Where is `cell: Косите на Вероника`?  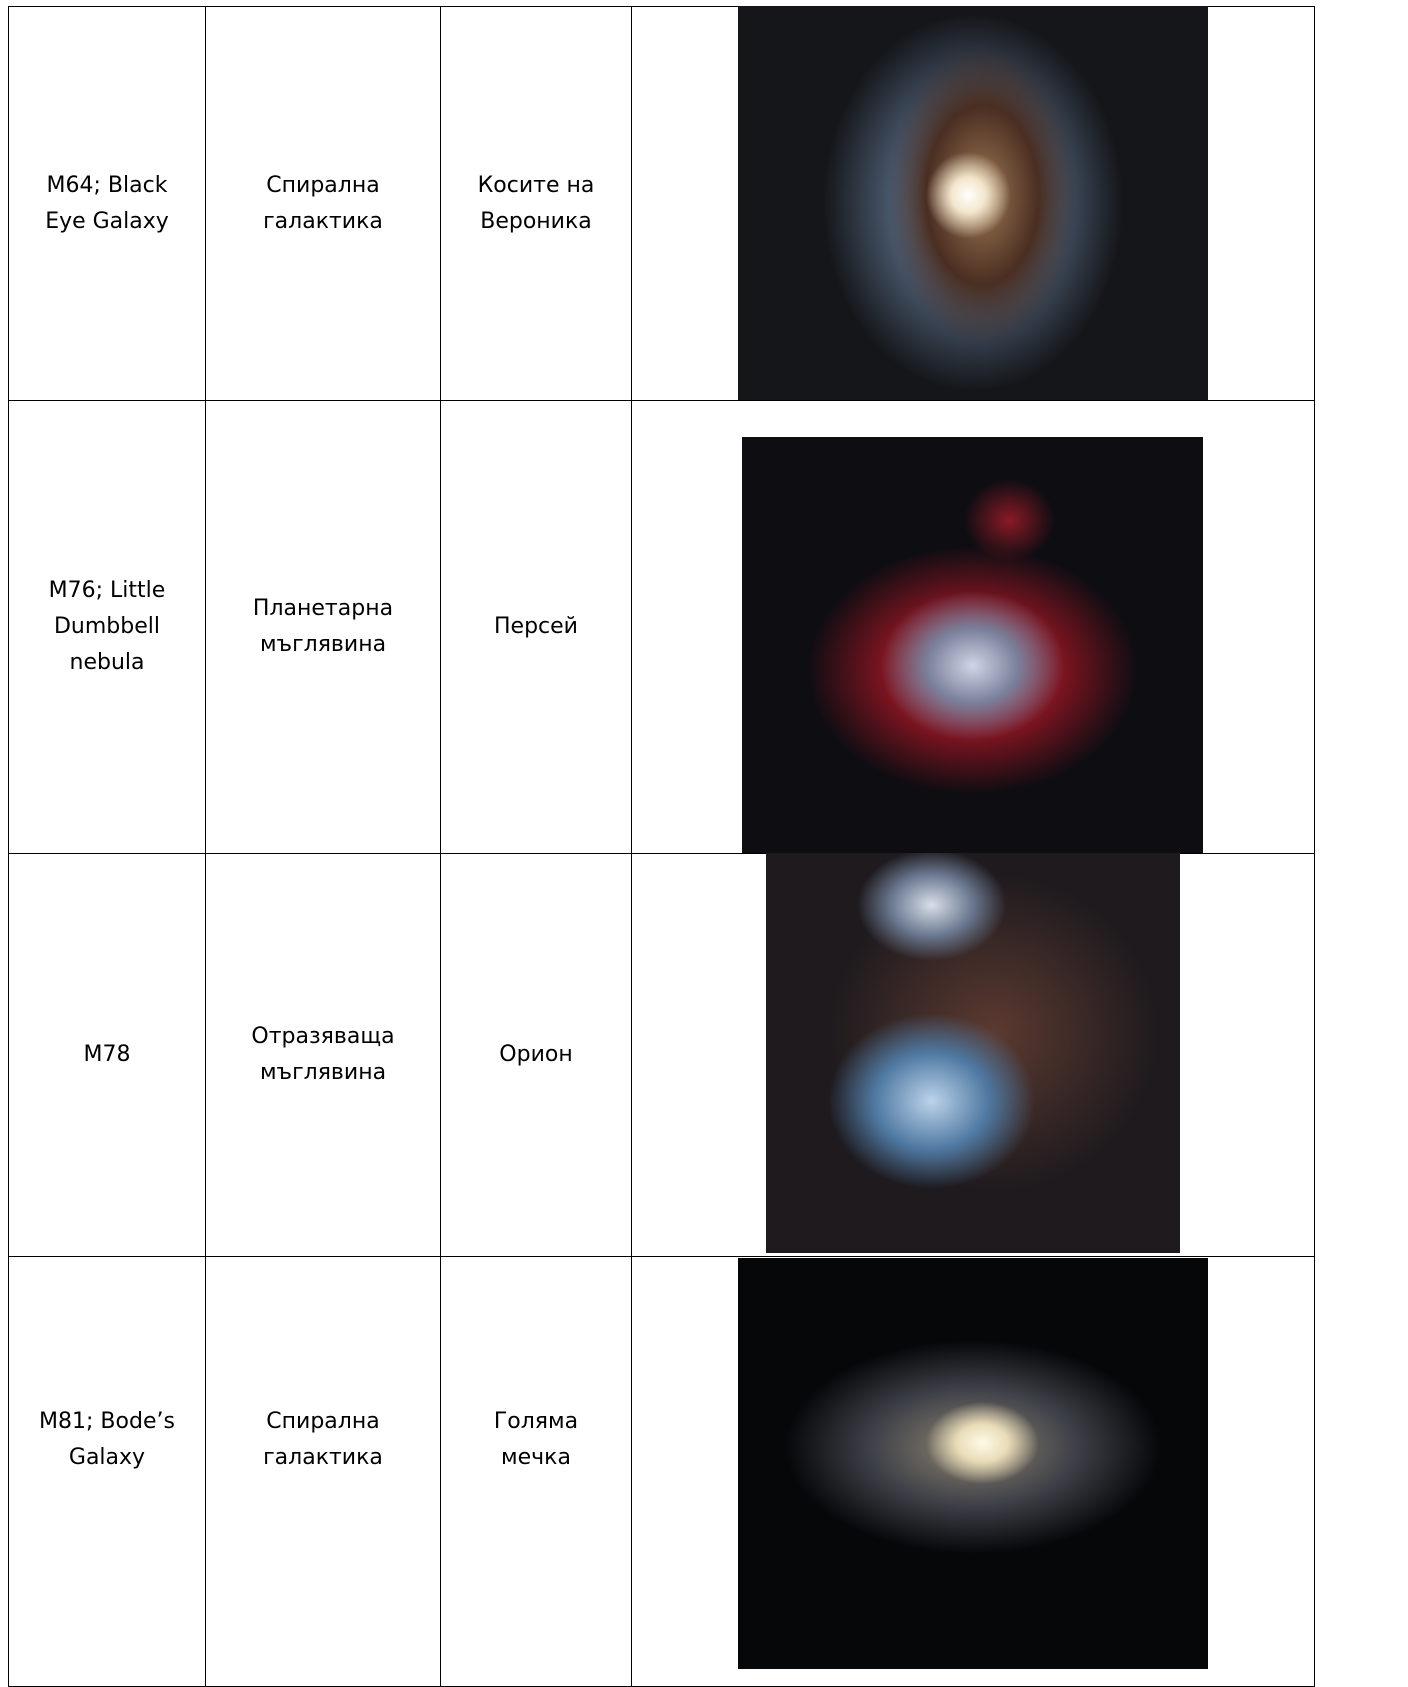
cell: Косите на Вероника is located at coordinates (536, 203).